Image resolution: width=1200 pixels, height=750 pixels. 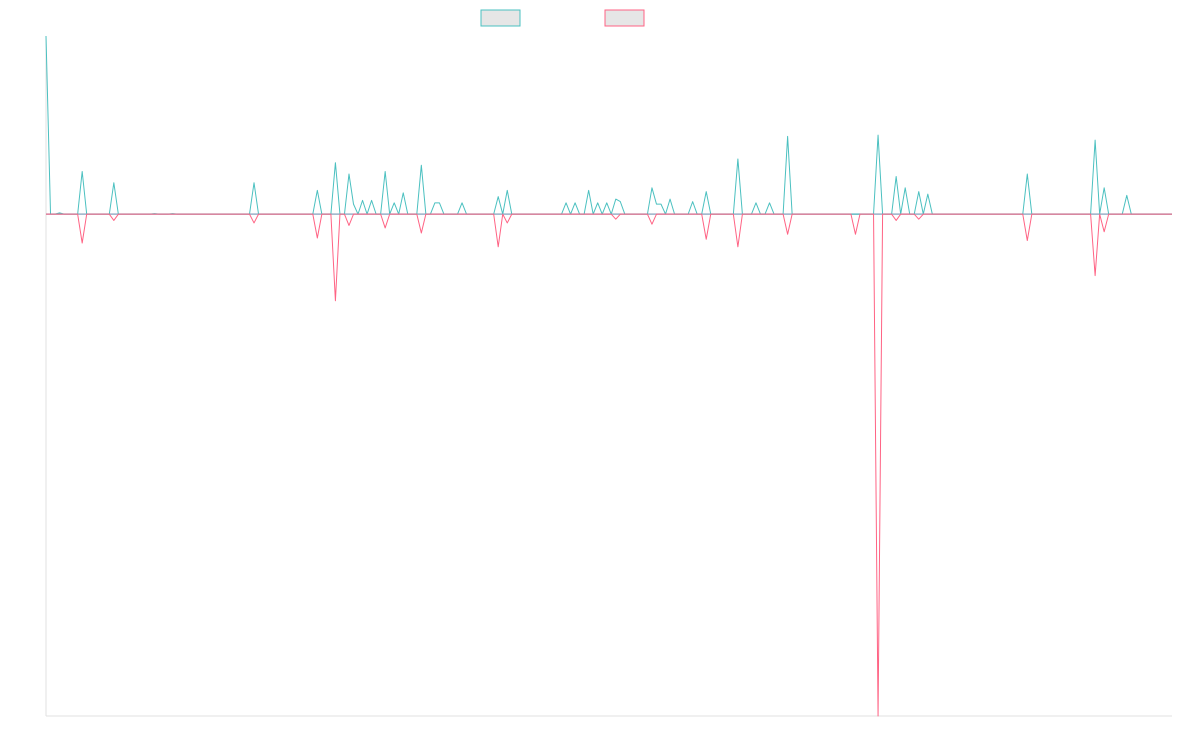 I want to click on legend, so click(x=562, y=18).